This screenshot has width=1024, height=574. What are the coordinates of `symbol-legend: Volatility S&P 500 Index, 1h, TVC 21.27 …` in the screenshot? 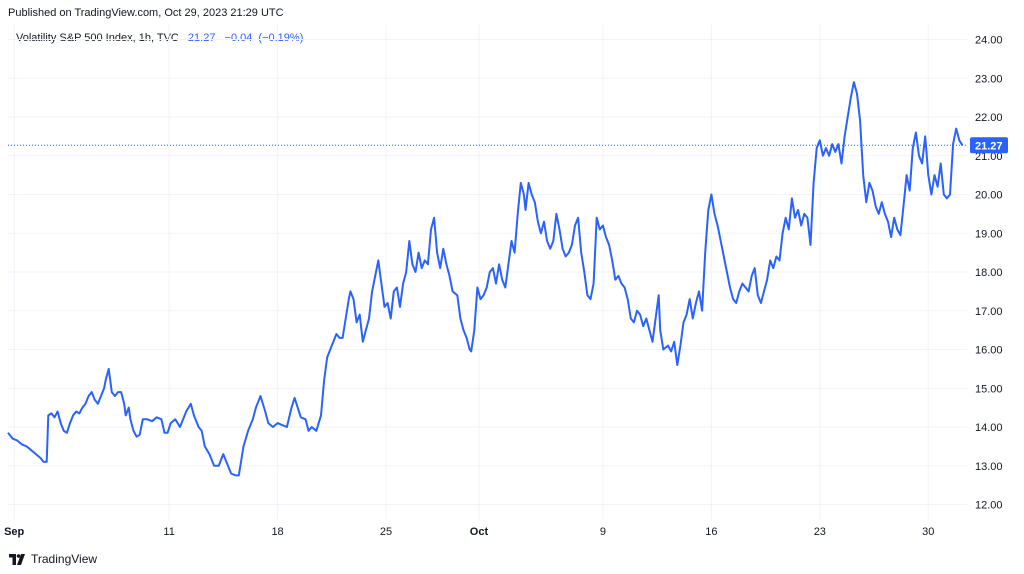 It's located at (159, 38).